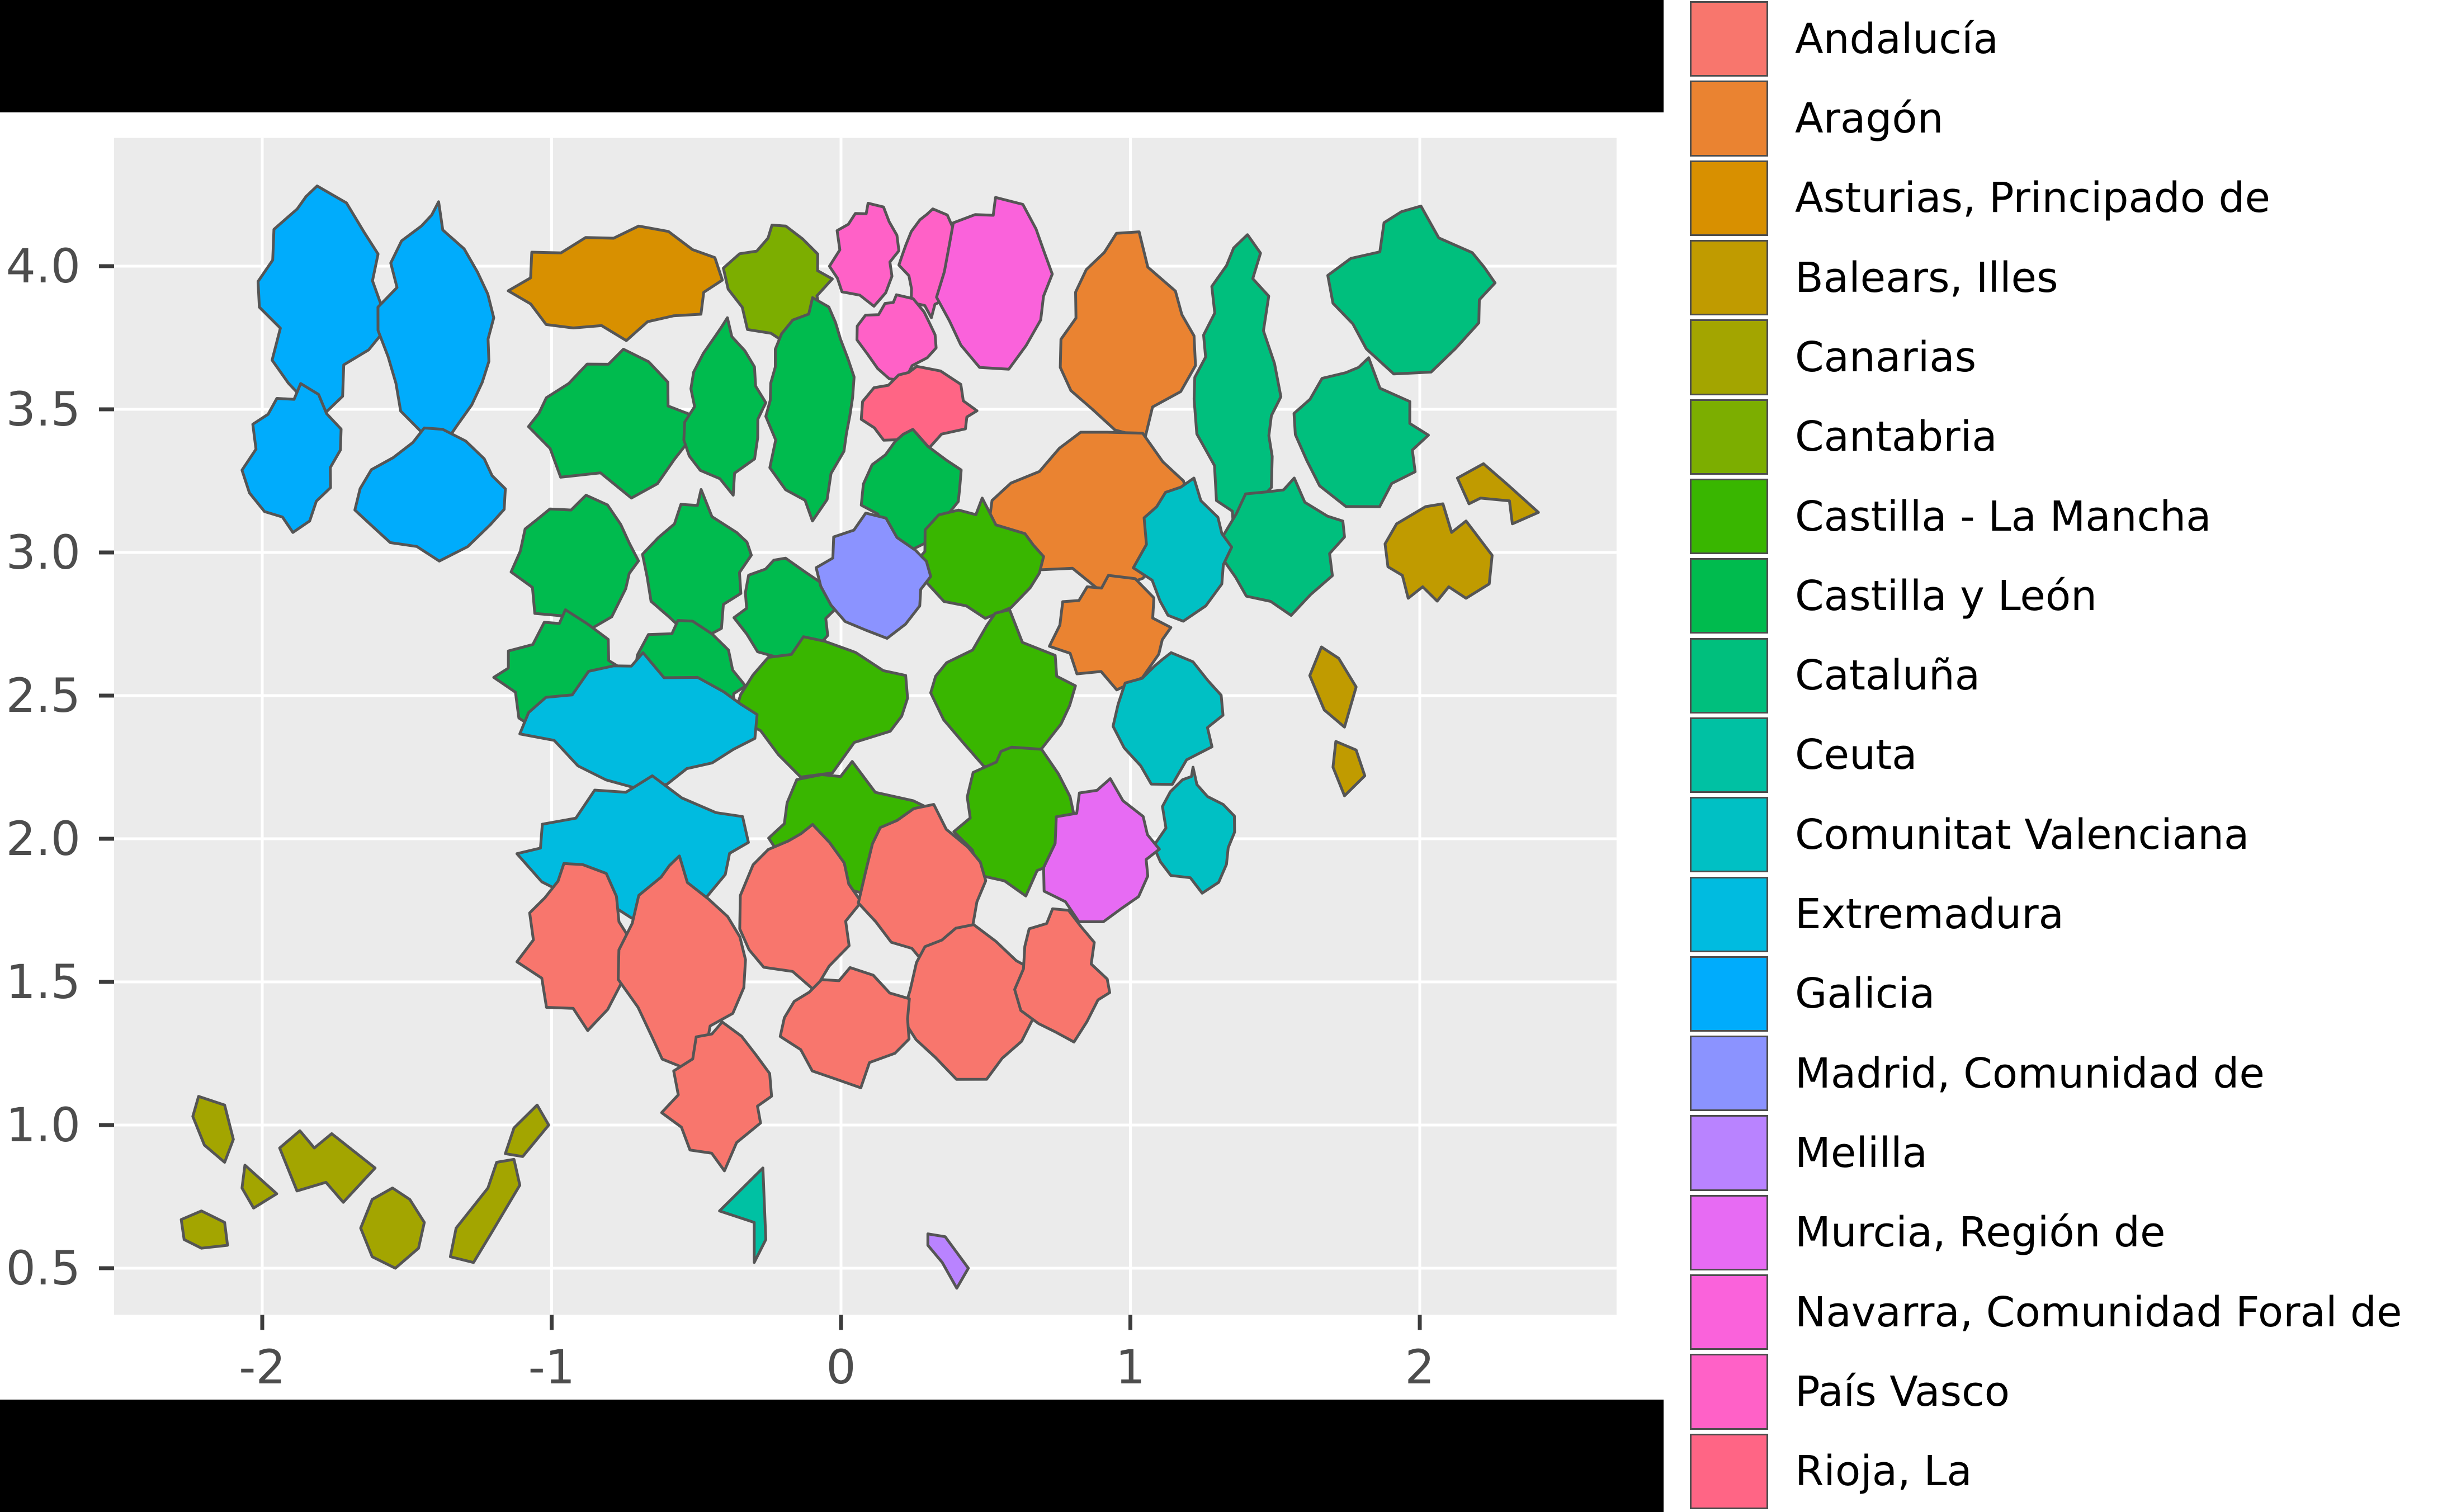 This screenshot has height=1512, width=2447. What do you see at coordinates (1861, 1153) in the screenshot?
I see `legend-label-melilla: Melilla` at bounding box center [1861, 1153].